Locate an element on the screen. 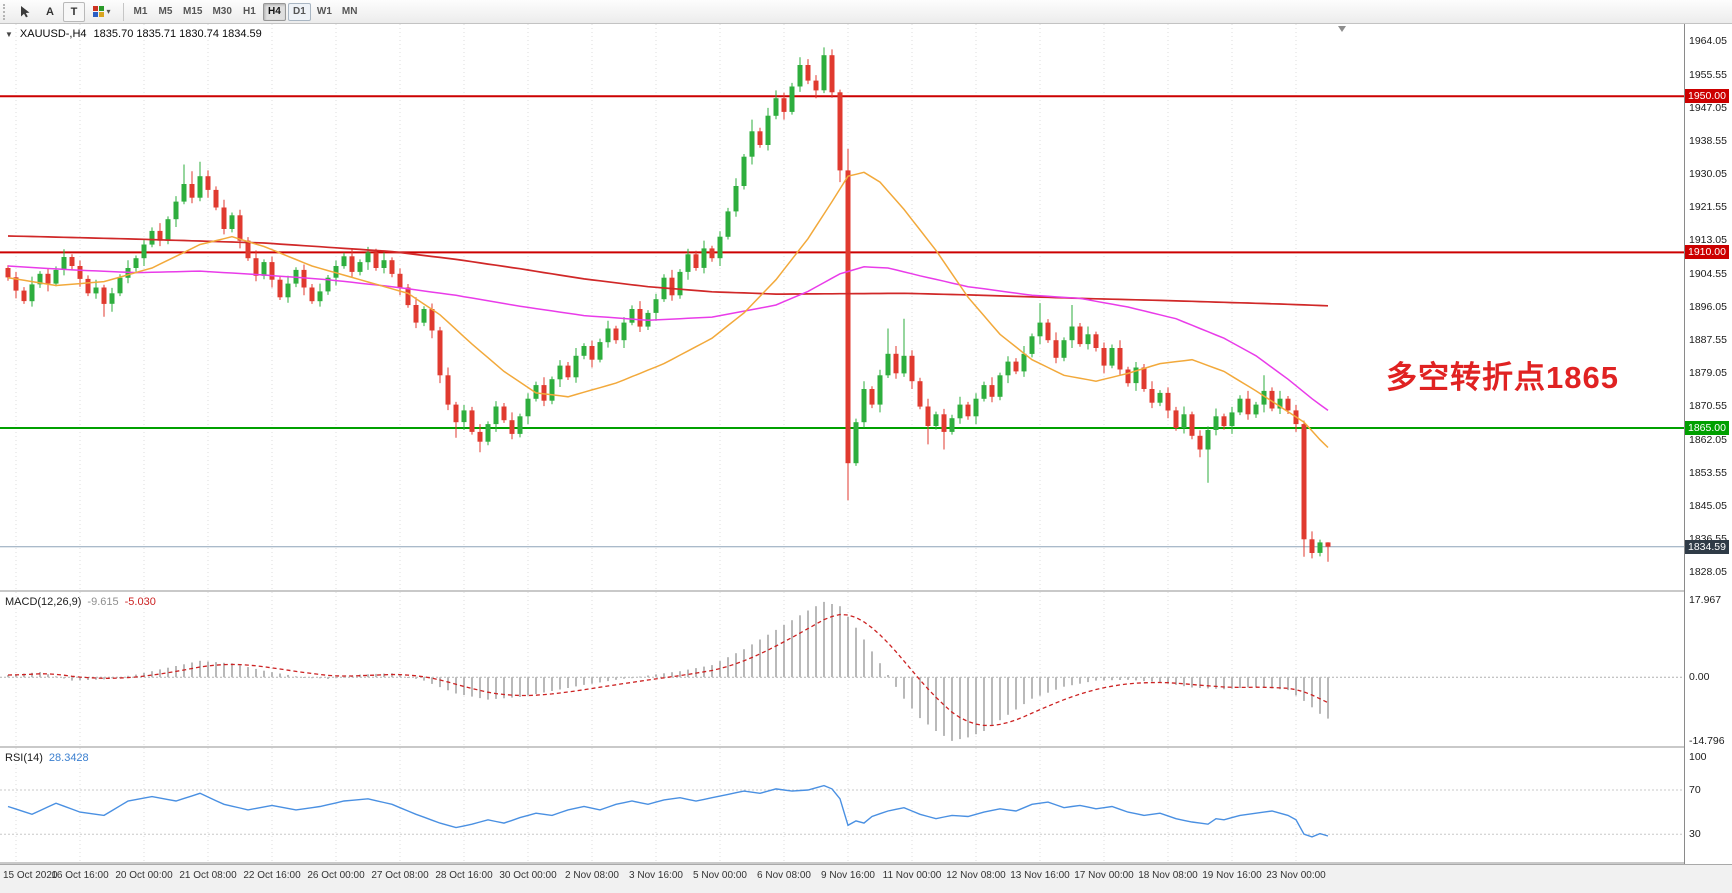 The image size is (1732, 893). chart-shift-marker-icon is located at coordinates (1342, 29).